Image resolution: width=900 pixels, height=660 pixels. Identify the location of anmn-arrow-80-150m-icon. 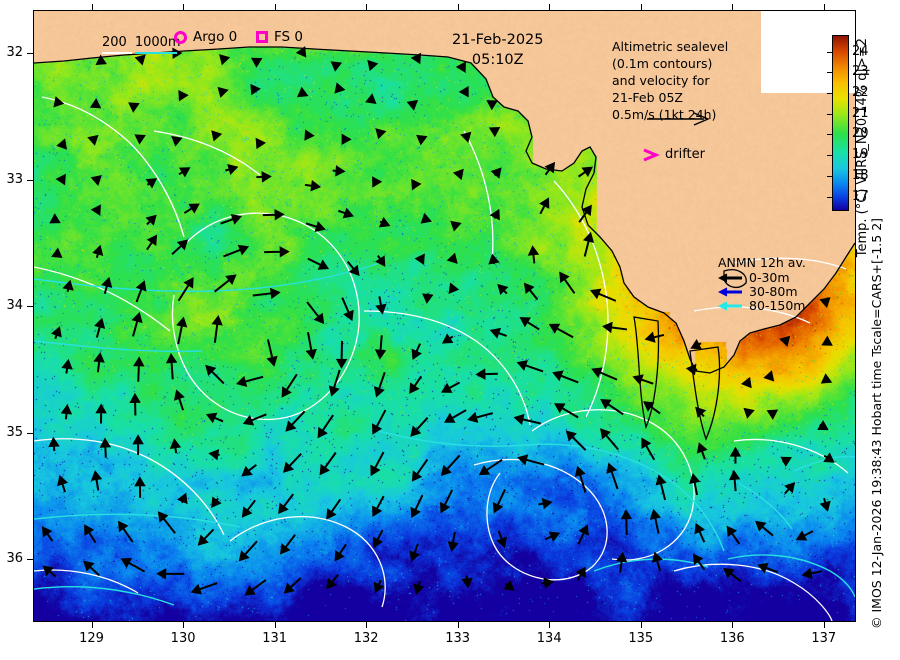
(730, 306).